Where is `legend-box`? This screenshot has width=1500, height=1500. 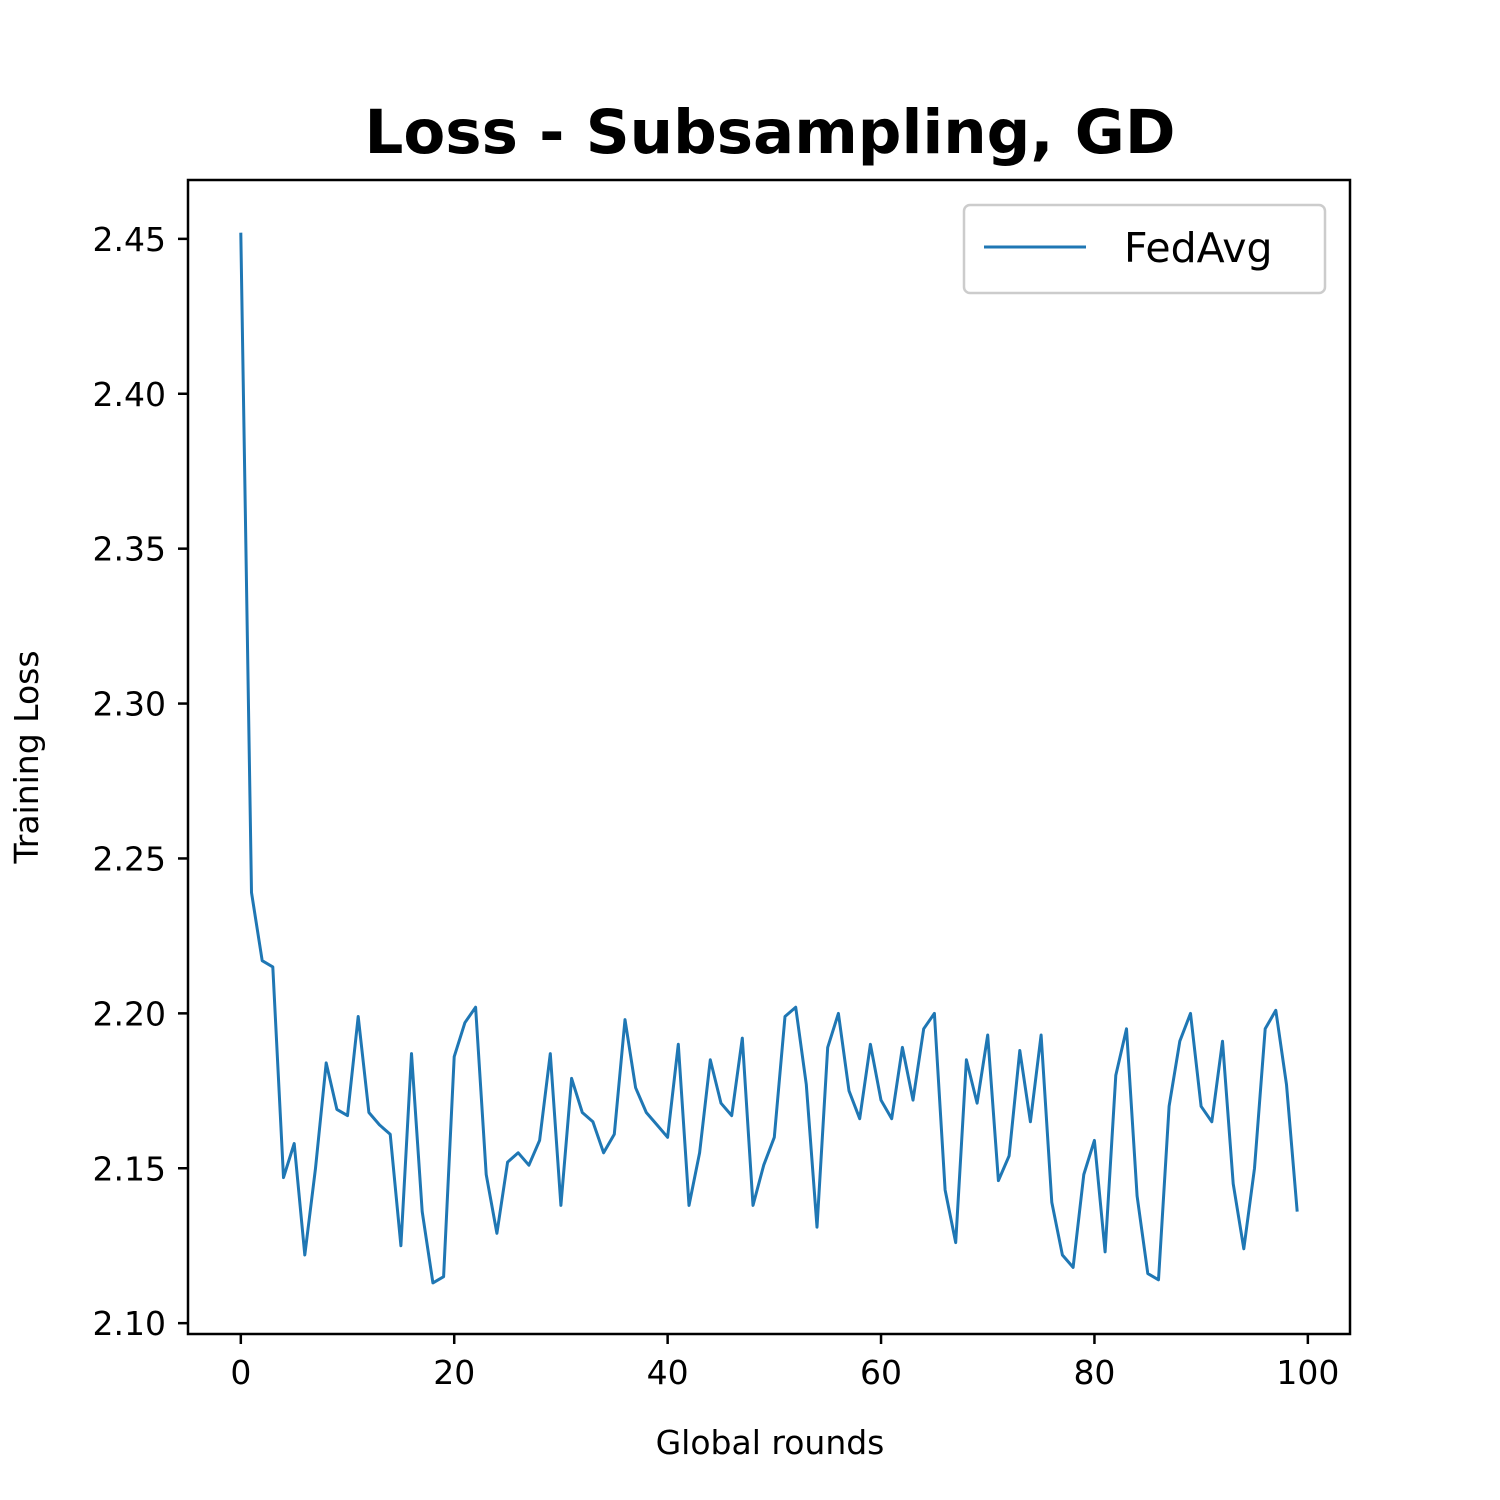
legend-box is located at coordinates (1144, 249).